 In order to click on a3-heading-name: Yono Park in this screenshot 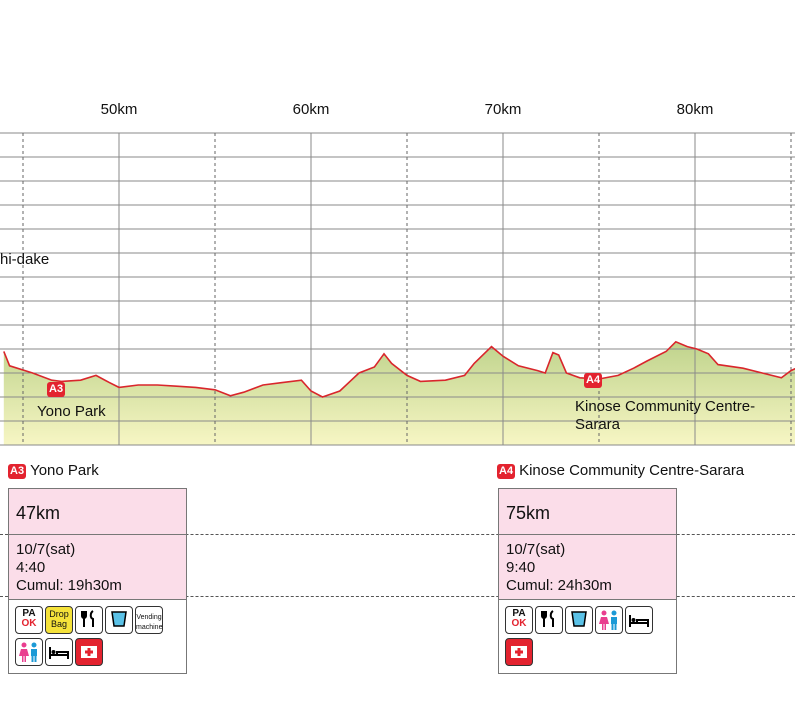, I will do `click(64, 470)`.